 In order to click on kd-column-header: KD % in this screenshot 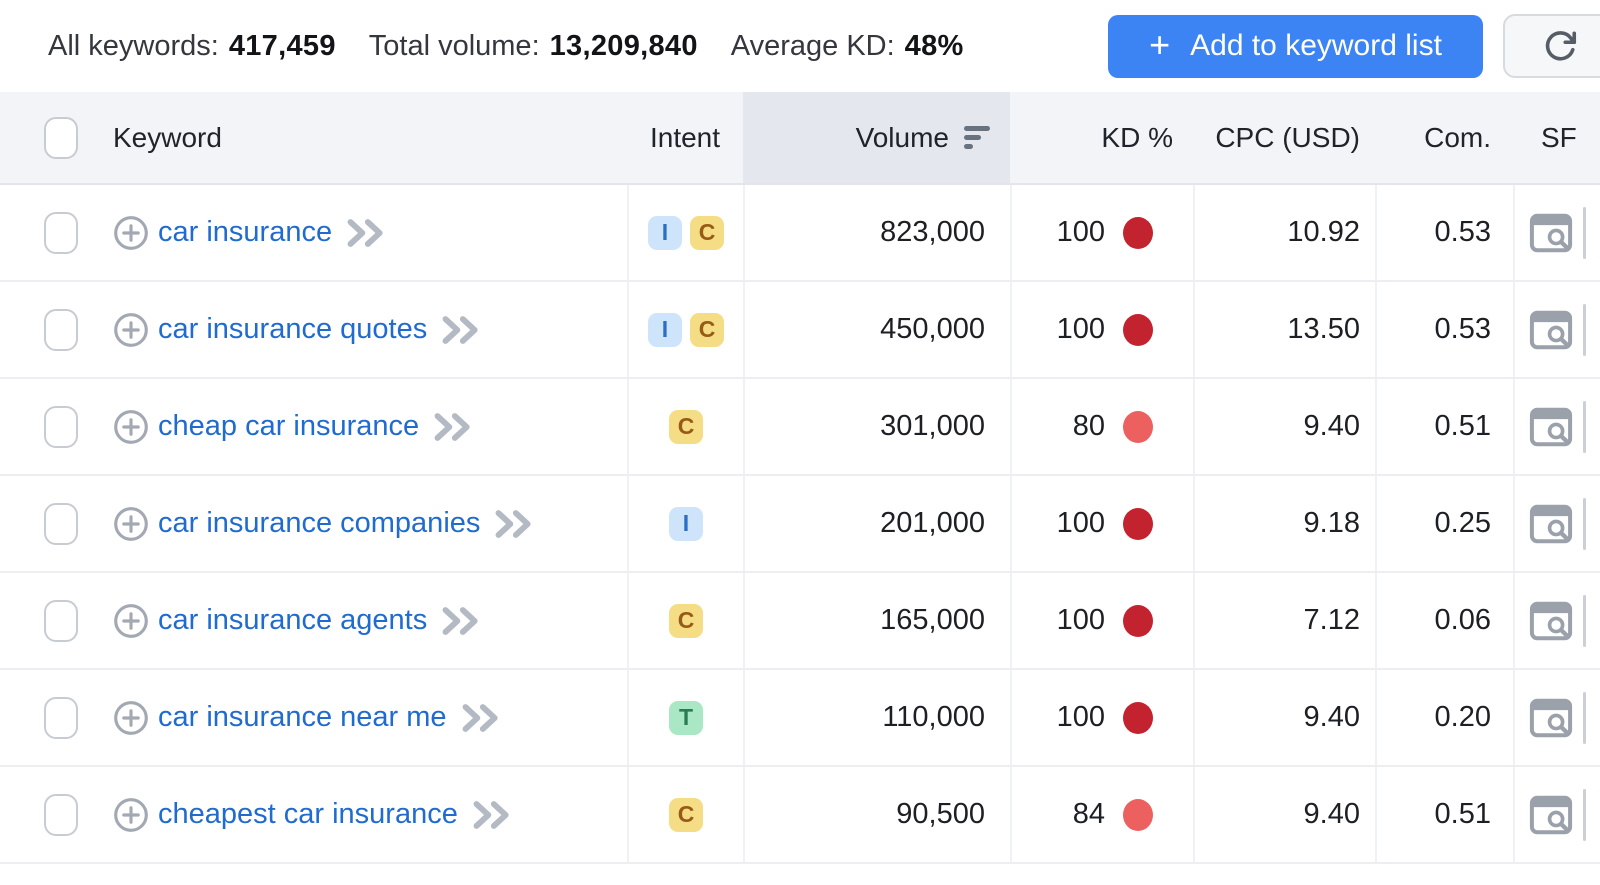, I will do `click(1101, 137)`.